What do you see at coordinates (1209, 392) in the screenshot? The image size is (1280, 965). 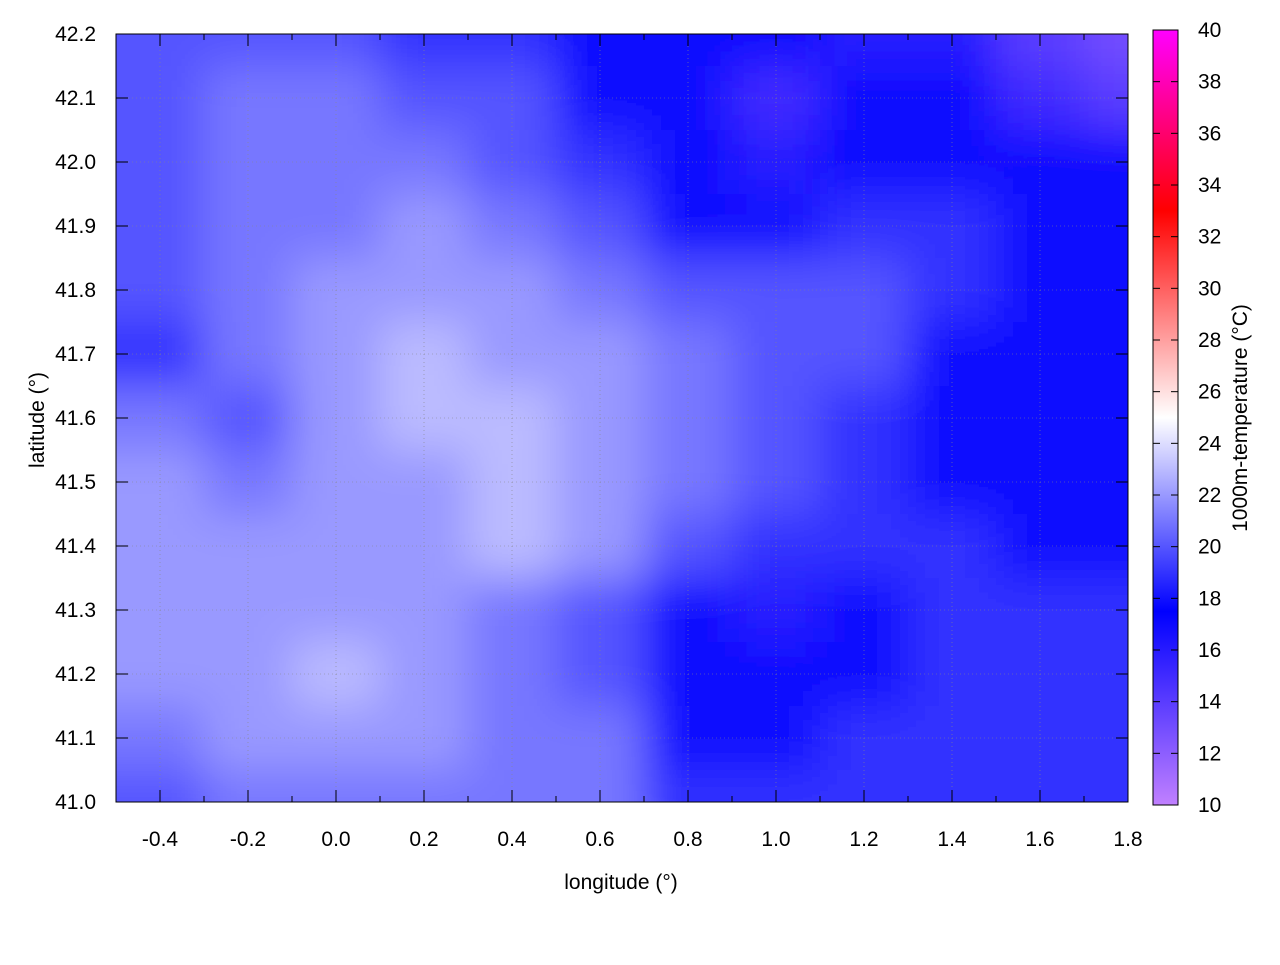 I see `colorbar-tick-label: 26` at bounding box center [1209, 392].